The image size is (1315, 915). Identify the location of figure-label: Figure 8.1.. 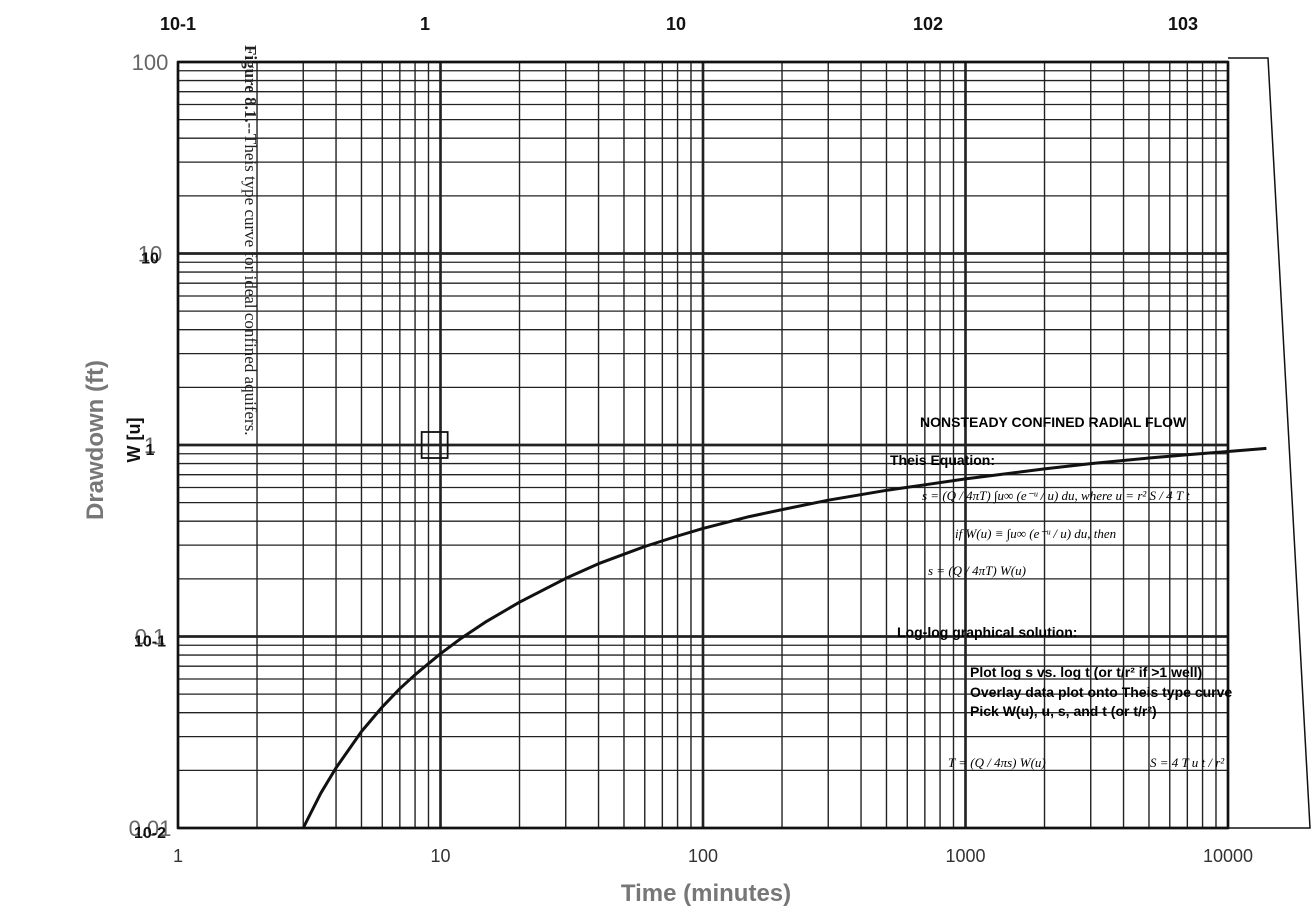
(250, 84).